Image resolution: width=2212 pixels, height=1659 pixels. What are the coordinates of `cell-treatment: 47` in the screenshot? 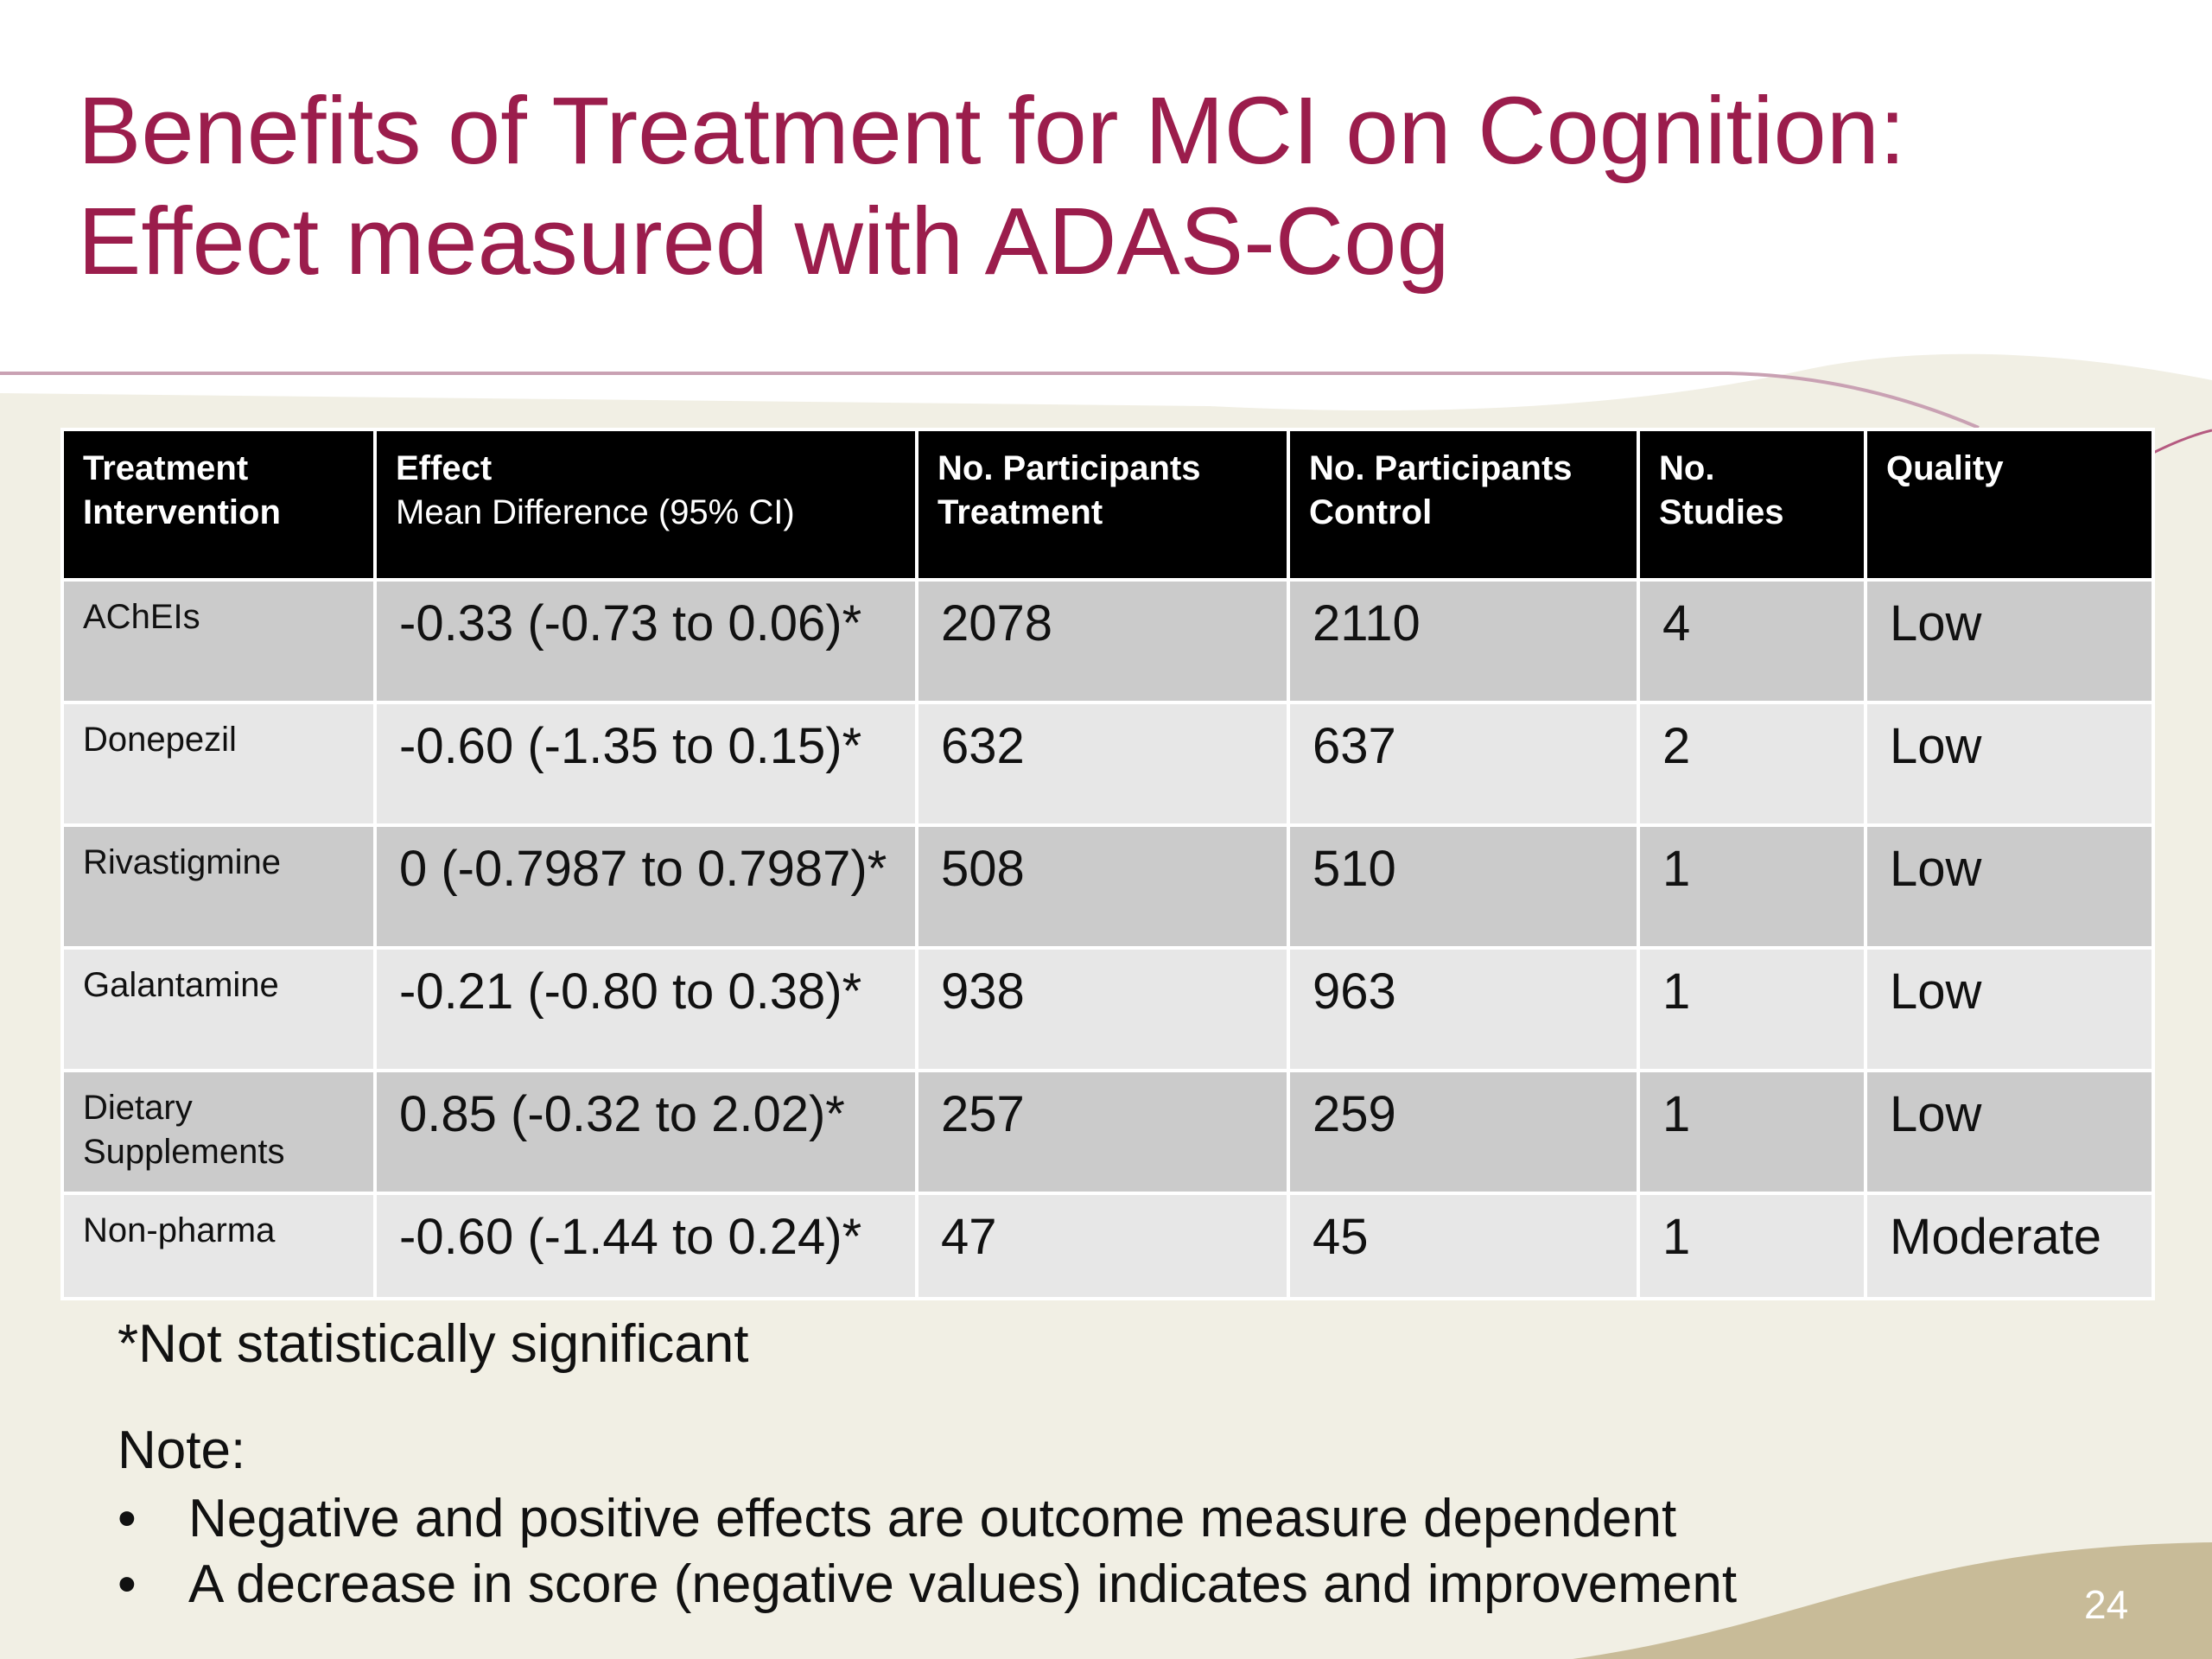 It's located at (1102, 1246).